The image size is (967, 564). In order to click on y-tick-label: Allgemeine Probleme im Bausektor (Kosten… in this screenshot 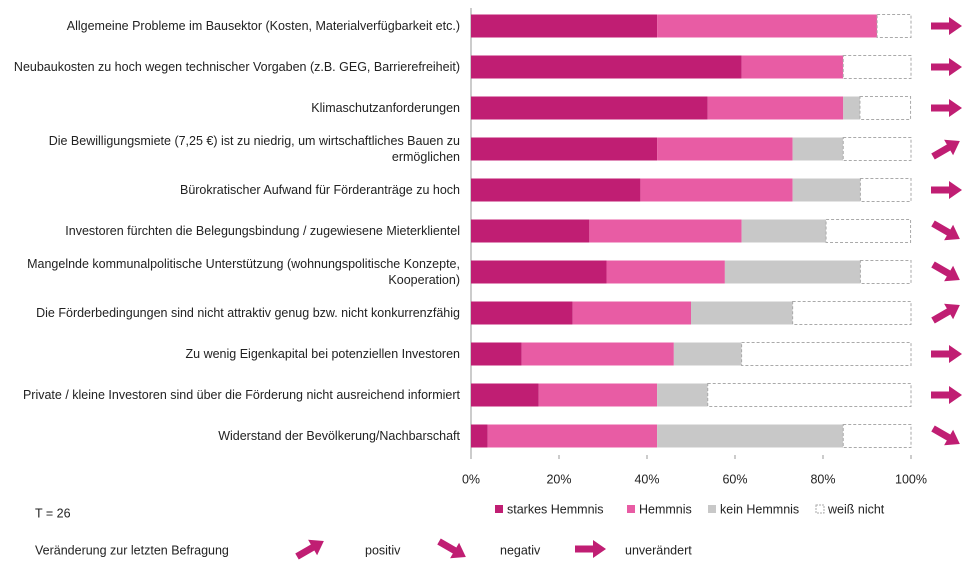, I will do `click(263, 26)`.